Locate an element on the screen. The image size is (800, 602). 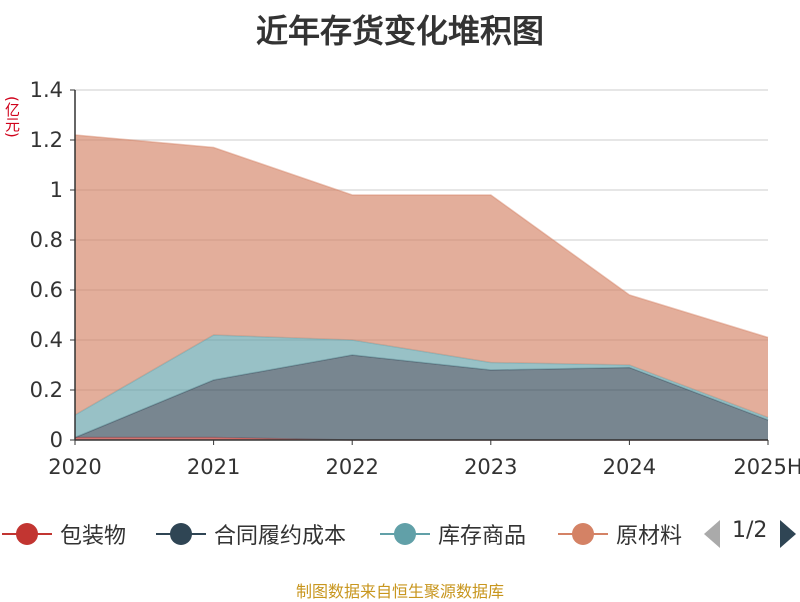
legend-label: 原材料 is located at coordinates (649, 536).